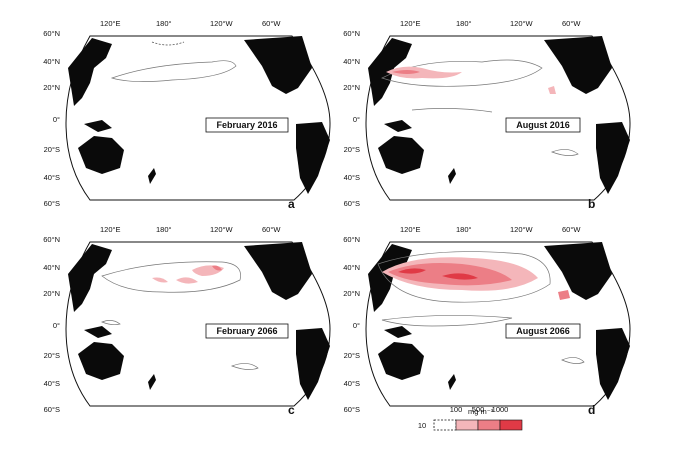 This screenshot has width=699, height=449. Describe the element at coordinates (478, 409) in the screenshot. I see `legend-tick: 500` at that location.